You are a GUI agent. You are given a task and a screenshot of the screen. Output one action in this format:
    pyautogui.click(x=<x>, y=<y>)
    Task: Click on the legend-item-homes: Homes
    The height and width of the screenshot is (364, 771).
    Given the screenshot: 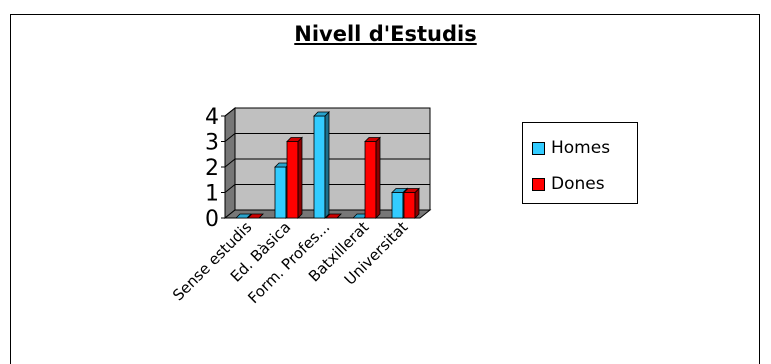 What is the action you would take?
    pyautogui.click(x=571, y=148)
    